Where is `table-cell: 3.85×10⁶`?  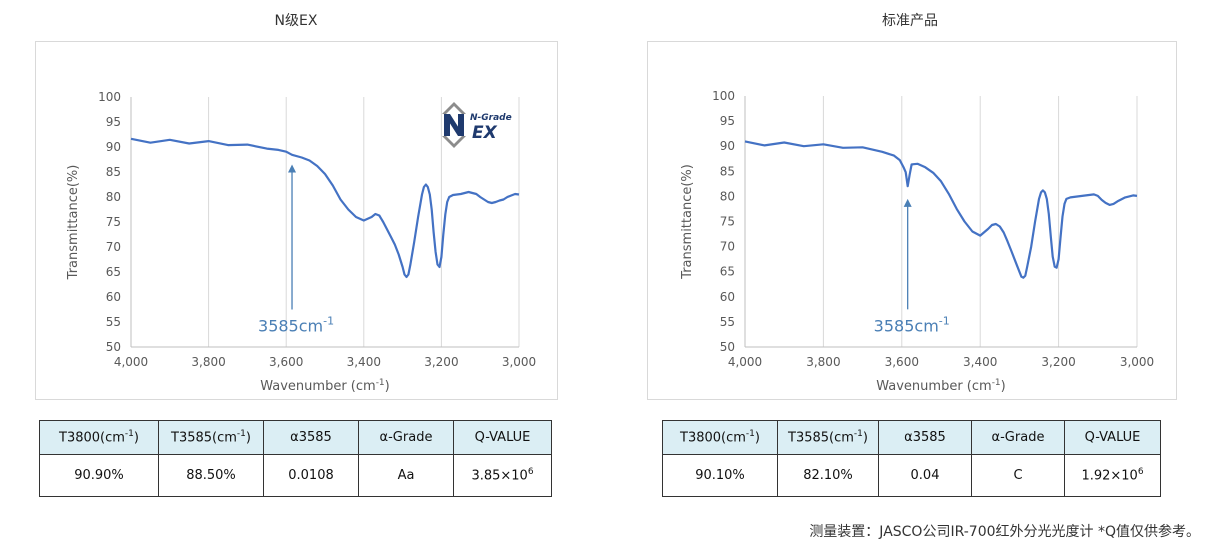
table-cell: 3.85×10⁶ is located at coordinates (502, 475).